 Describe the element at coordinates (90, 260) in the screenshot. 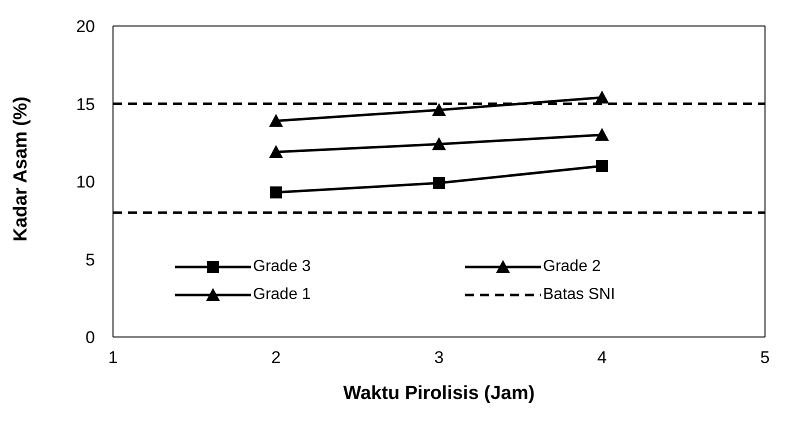

I see `y-tick-label: 5` at that location.